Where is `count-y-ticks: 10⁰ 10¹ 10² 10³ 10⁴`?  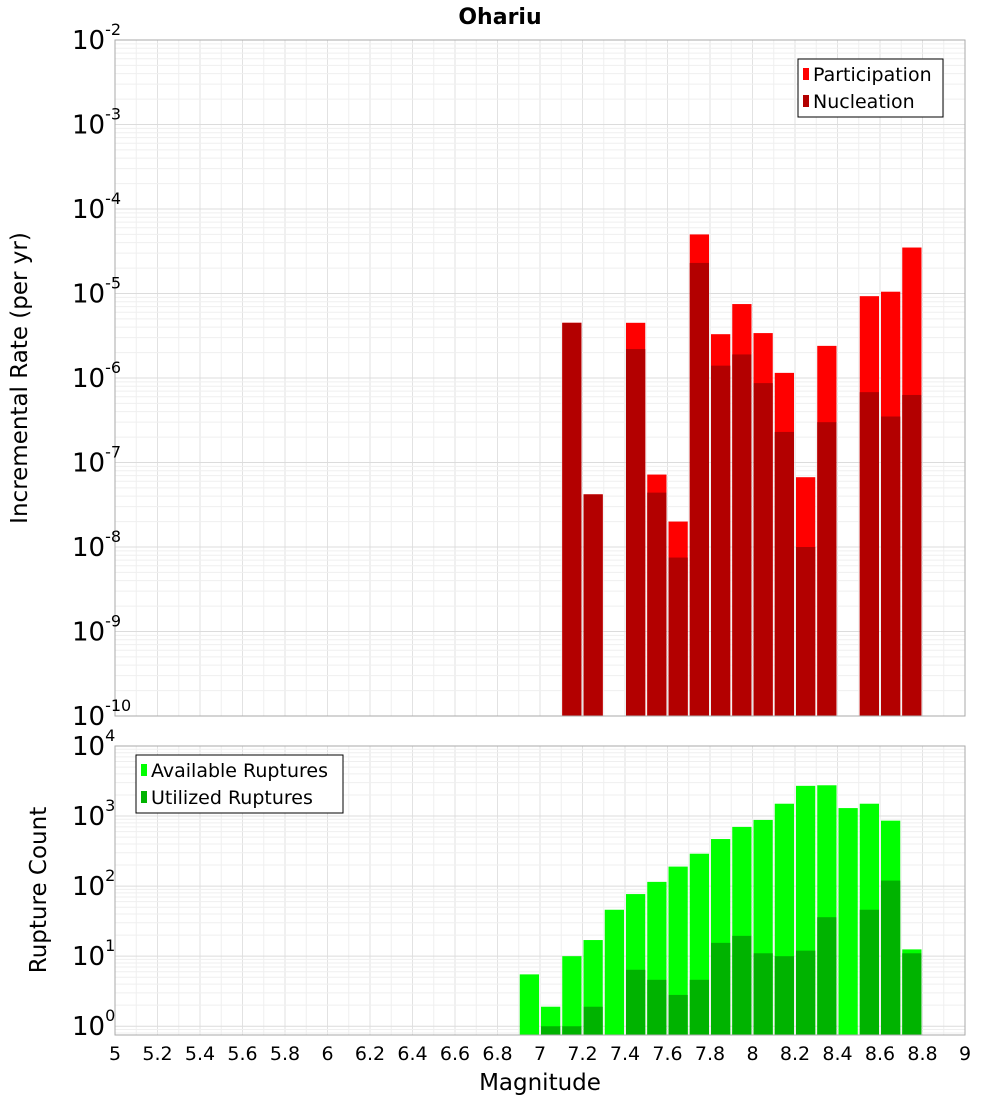
count-y-ticks: 10⁰ 10¹ 10² 10³ 10⁴ is located at coordinates (93, 884).